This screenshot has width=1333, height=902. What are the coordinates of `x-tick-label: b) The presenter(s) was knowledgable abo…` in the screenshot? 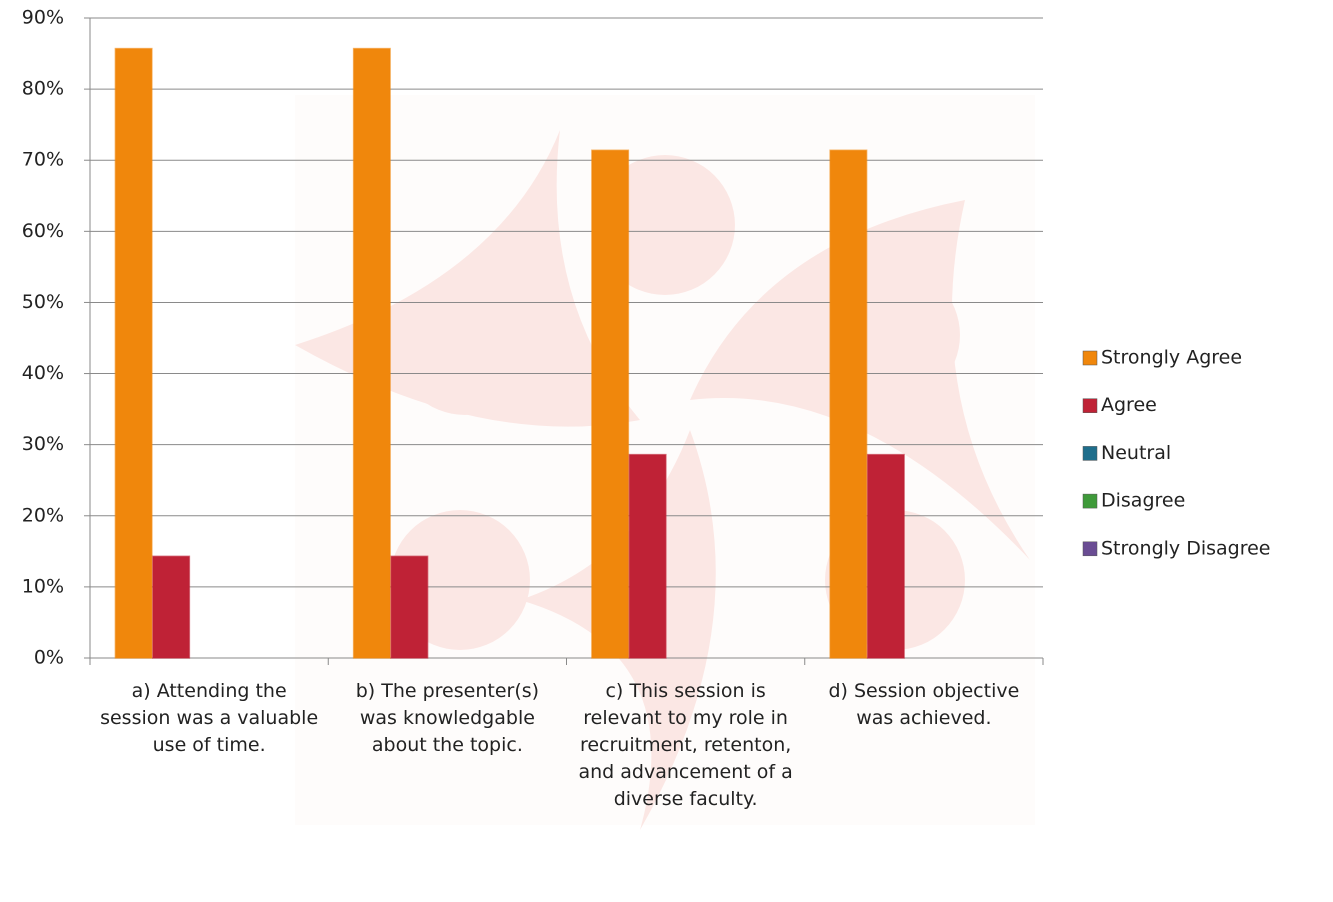 It's located at (447, 718).